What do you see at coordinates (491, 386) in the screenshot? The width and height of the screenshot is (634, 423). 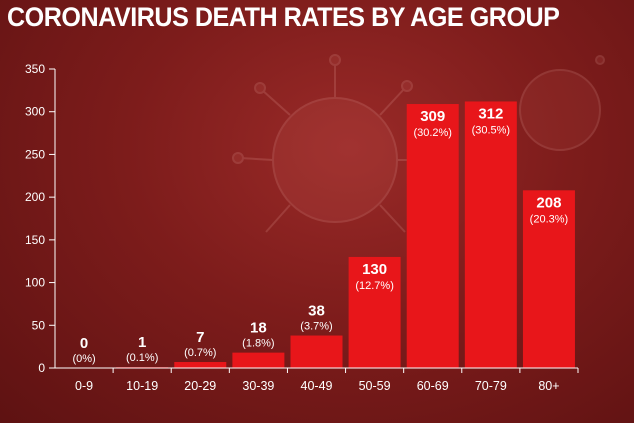 I see `x-tick-label: 70-79` at bounding box center [491, 386].